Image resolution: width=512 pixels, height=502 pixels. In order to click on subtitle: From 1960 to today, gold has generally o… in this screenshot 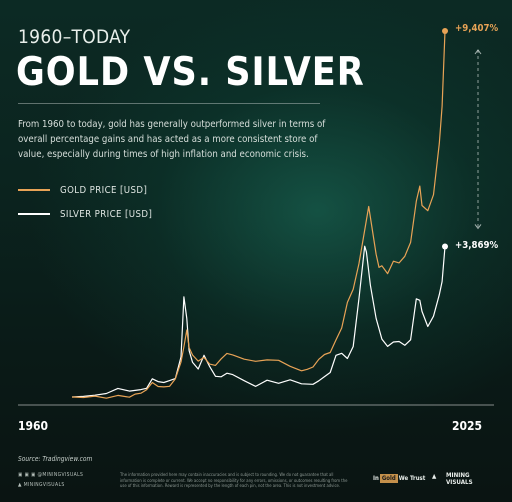, I will do `click(172, 139)`.